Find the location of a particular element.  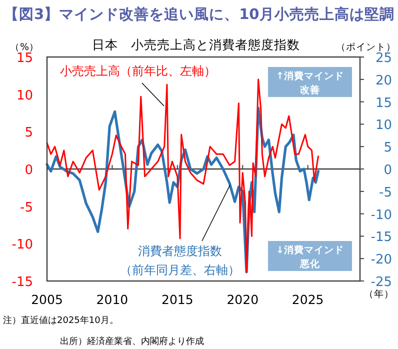

annotation: ↓消費マインド悪化 is located at coordinates (310, 257).